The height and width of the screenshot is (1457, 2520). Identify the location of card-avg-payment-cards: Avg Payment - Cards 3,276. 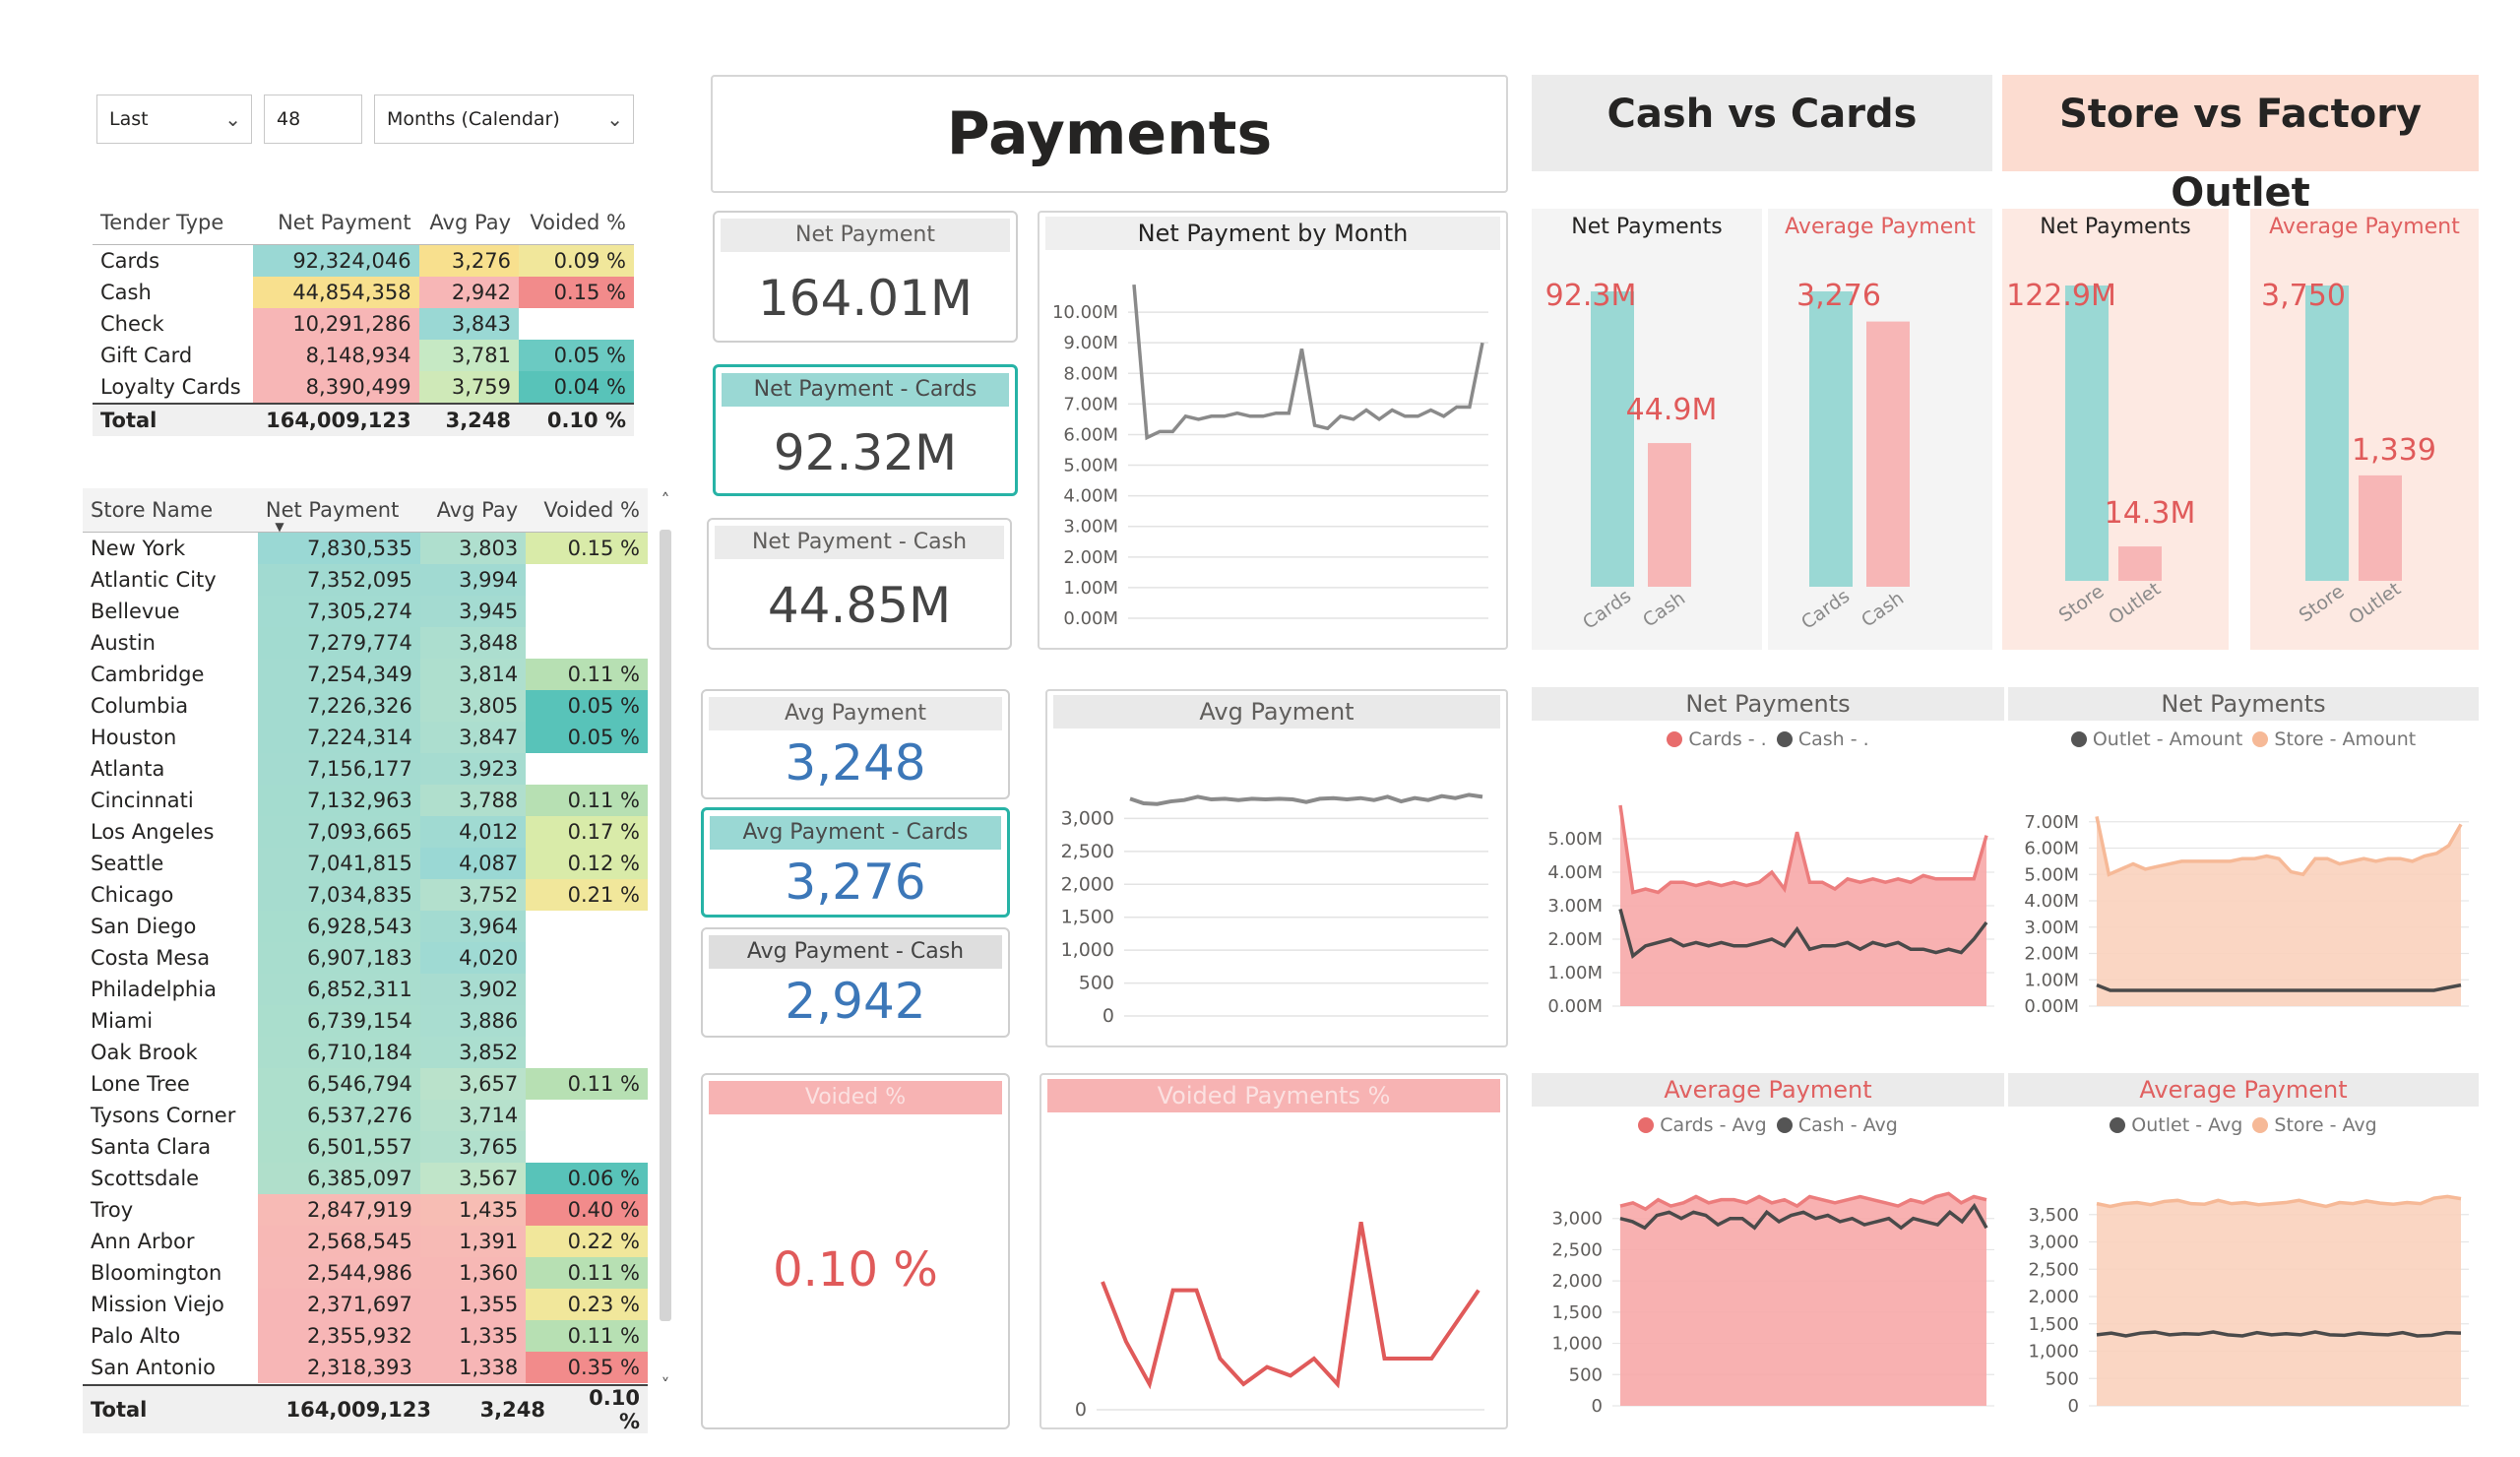
(855, 862).